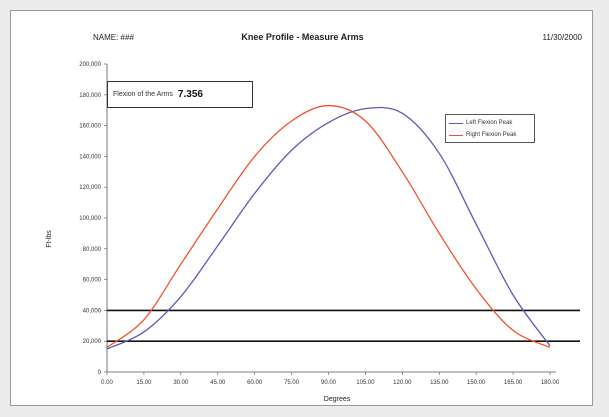 This screenshot has width=609, height=417. I want to click on x-tick-label: 105.00, so click(365, 383).